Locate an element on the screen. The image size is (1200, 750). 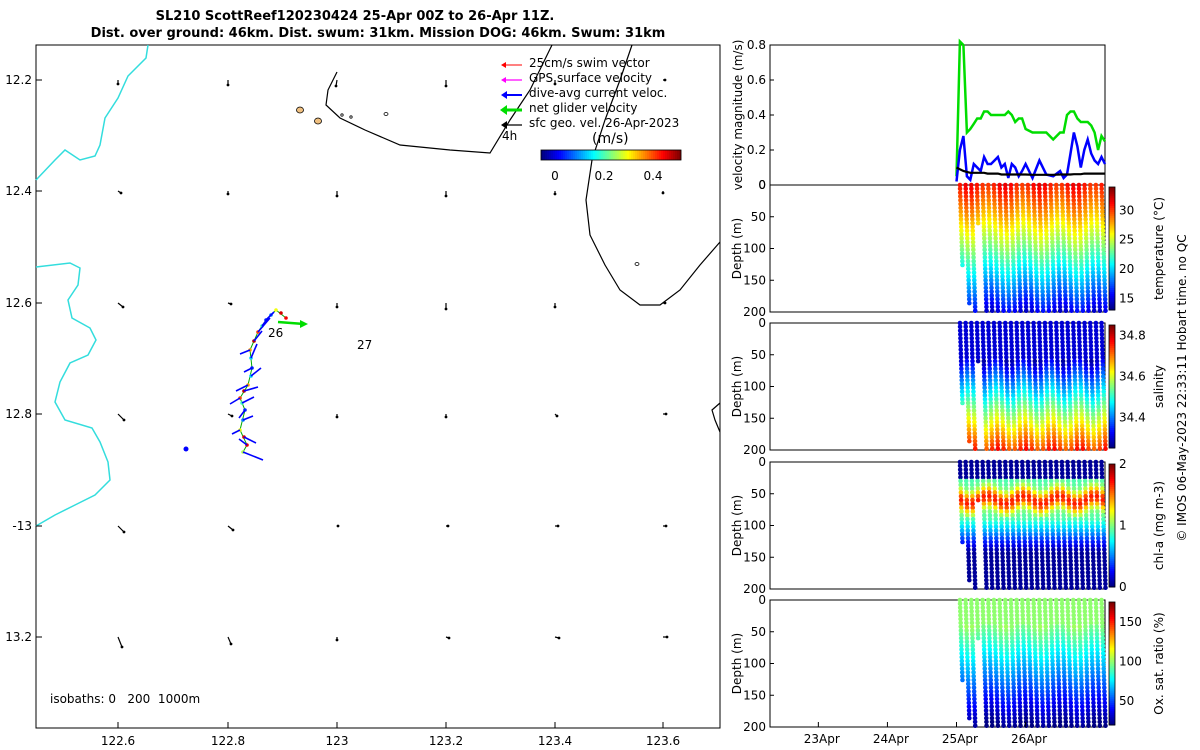
velocity-ytick: 0.6 is located at coordinates (756, 80).